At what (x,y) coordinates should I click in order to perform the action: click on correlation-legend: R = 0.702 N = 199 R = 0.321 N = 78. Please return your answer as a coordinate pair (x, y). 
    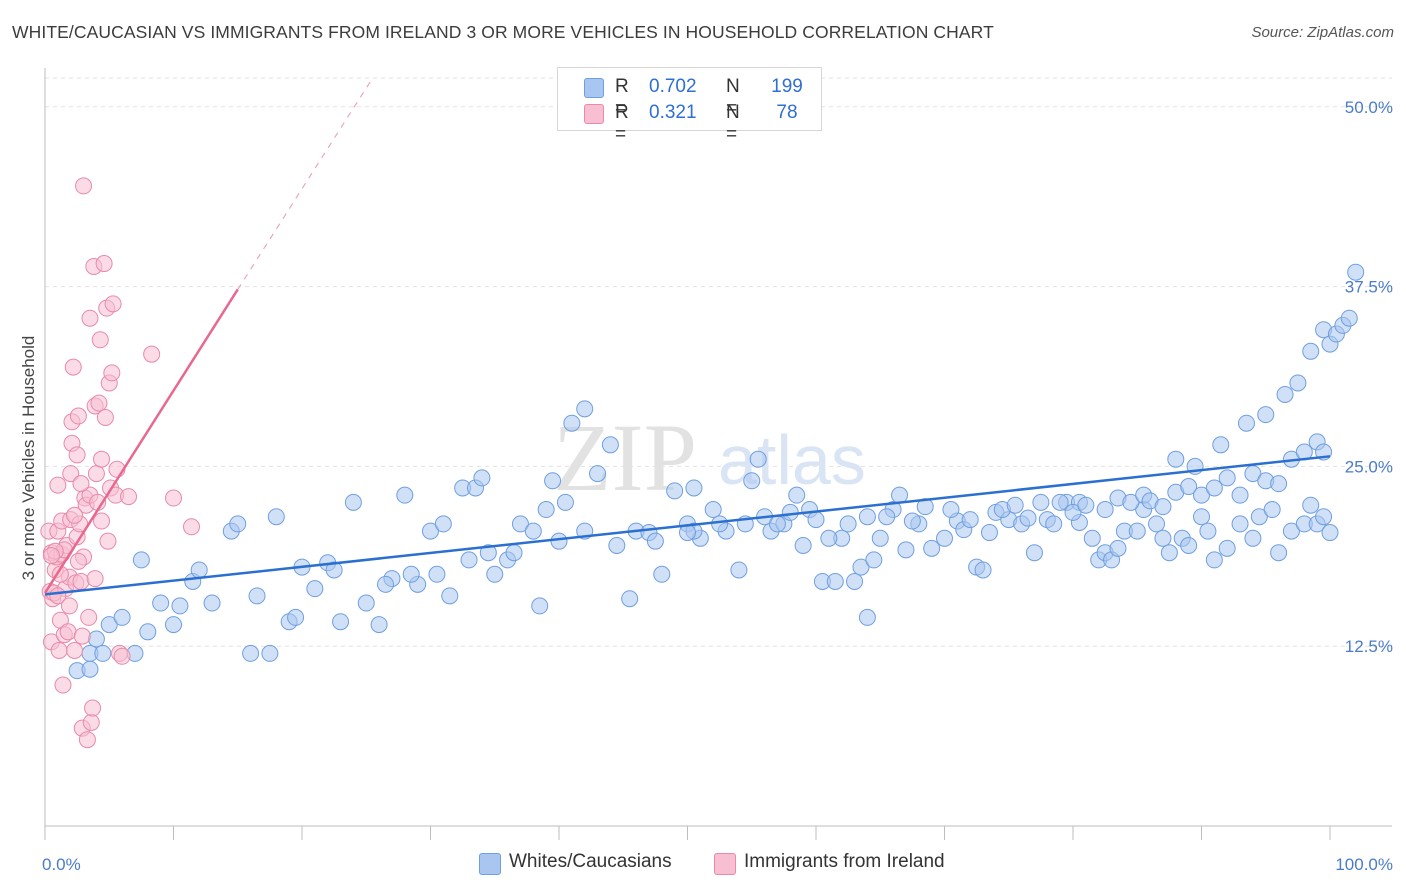
    Looking at the image, I should click on (689, 106).